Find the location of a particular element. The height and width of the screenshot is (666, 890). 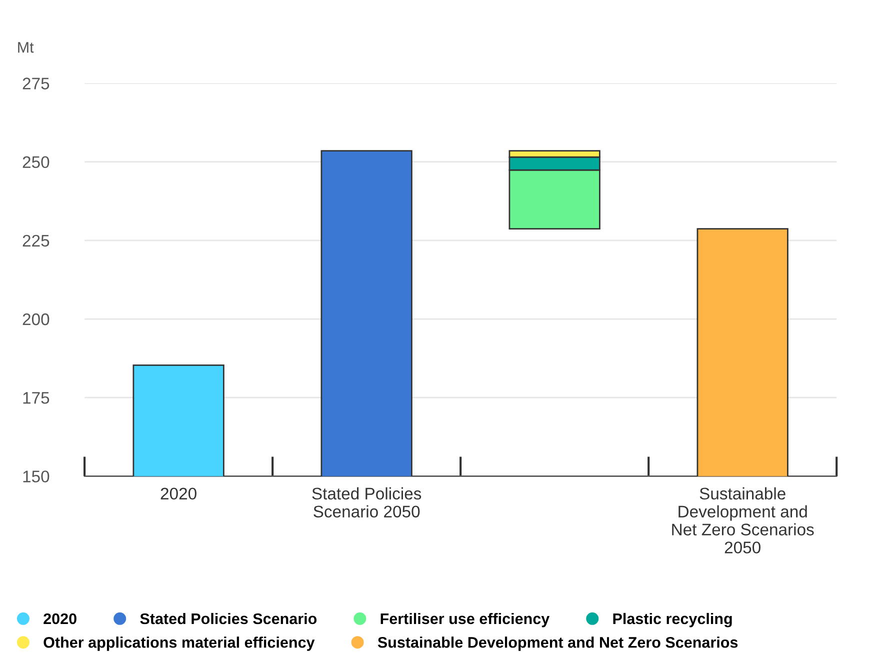

y-tick-label: 250 is located at coordinates (36, 162).